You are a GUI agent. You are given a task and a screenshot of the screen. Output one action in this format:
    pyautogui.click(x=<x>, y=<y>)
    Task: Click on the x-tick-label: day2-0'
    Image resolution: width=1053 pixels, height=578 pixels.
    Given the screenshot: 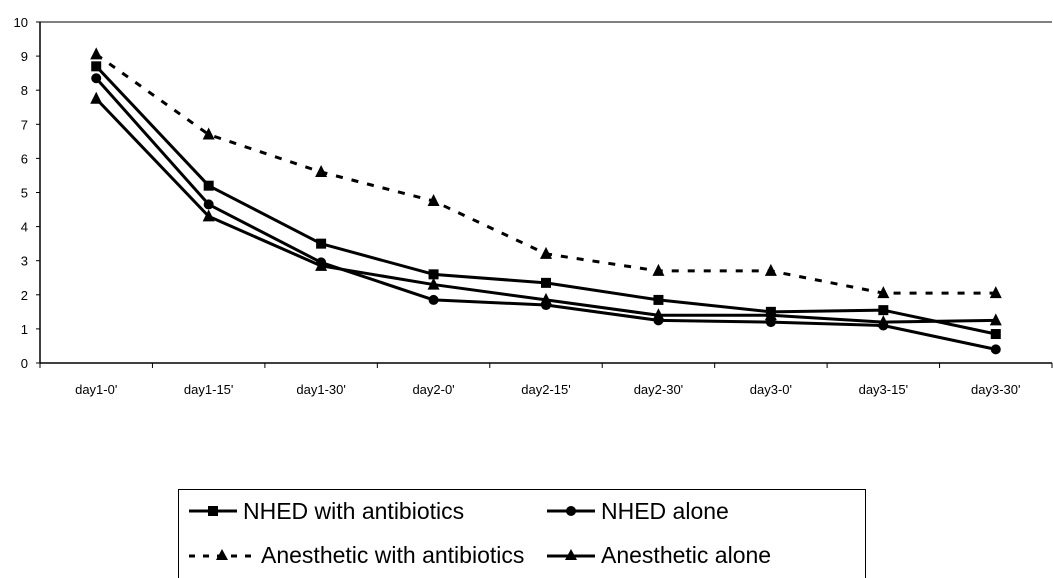 What is the action you would take?
    pyautogui.click(x=433, y=389)
    